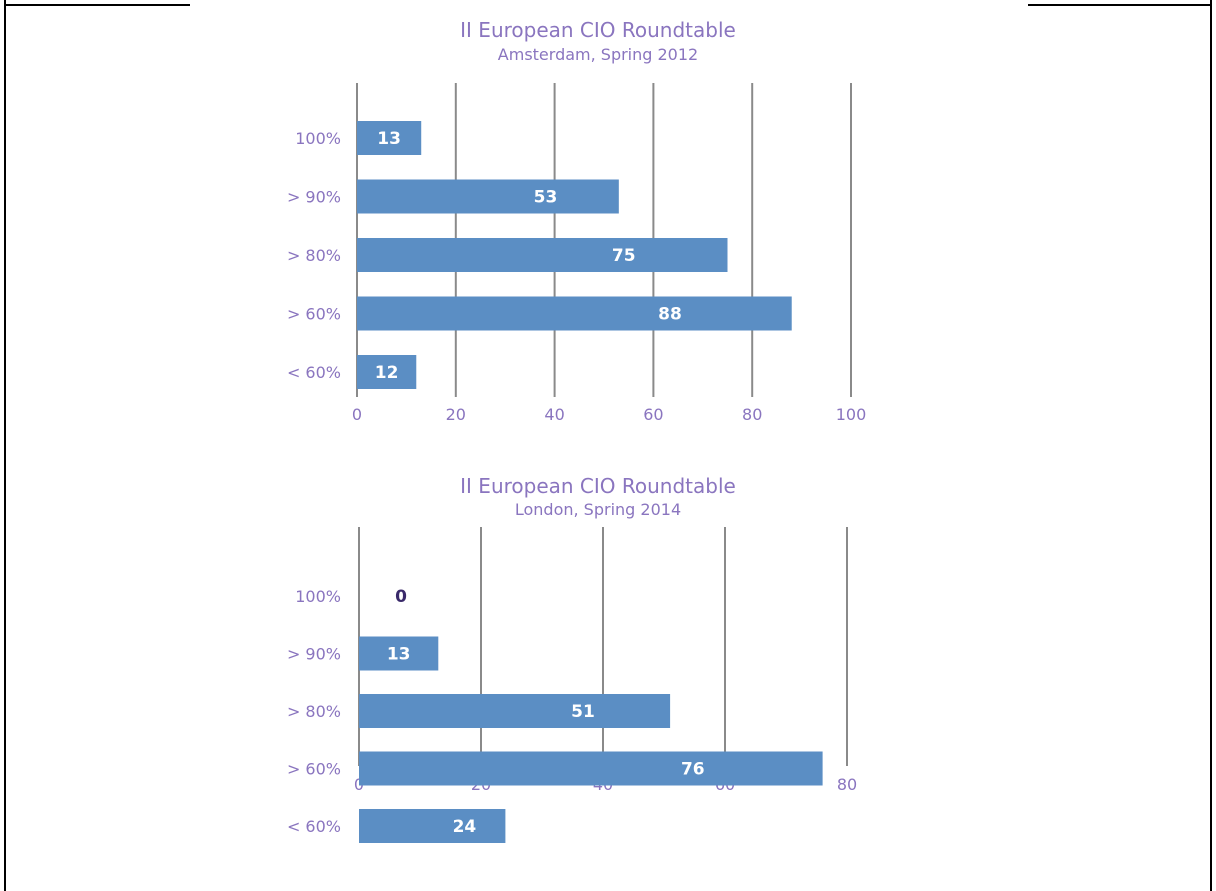 This screenshot has height=891, width=1216. What do you see at coordinates (583, 712) in the screenshot?
I see `bar-value-label: 51` at bounding box center [583, 712].